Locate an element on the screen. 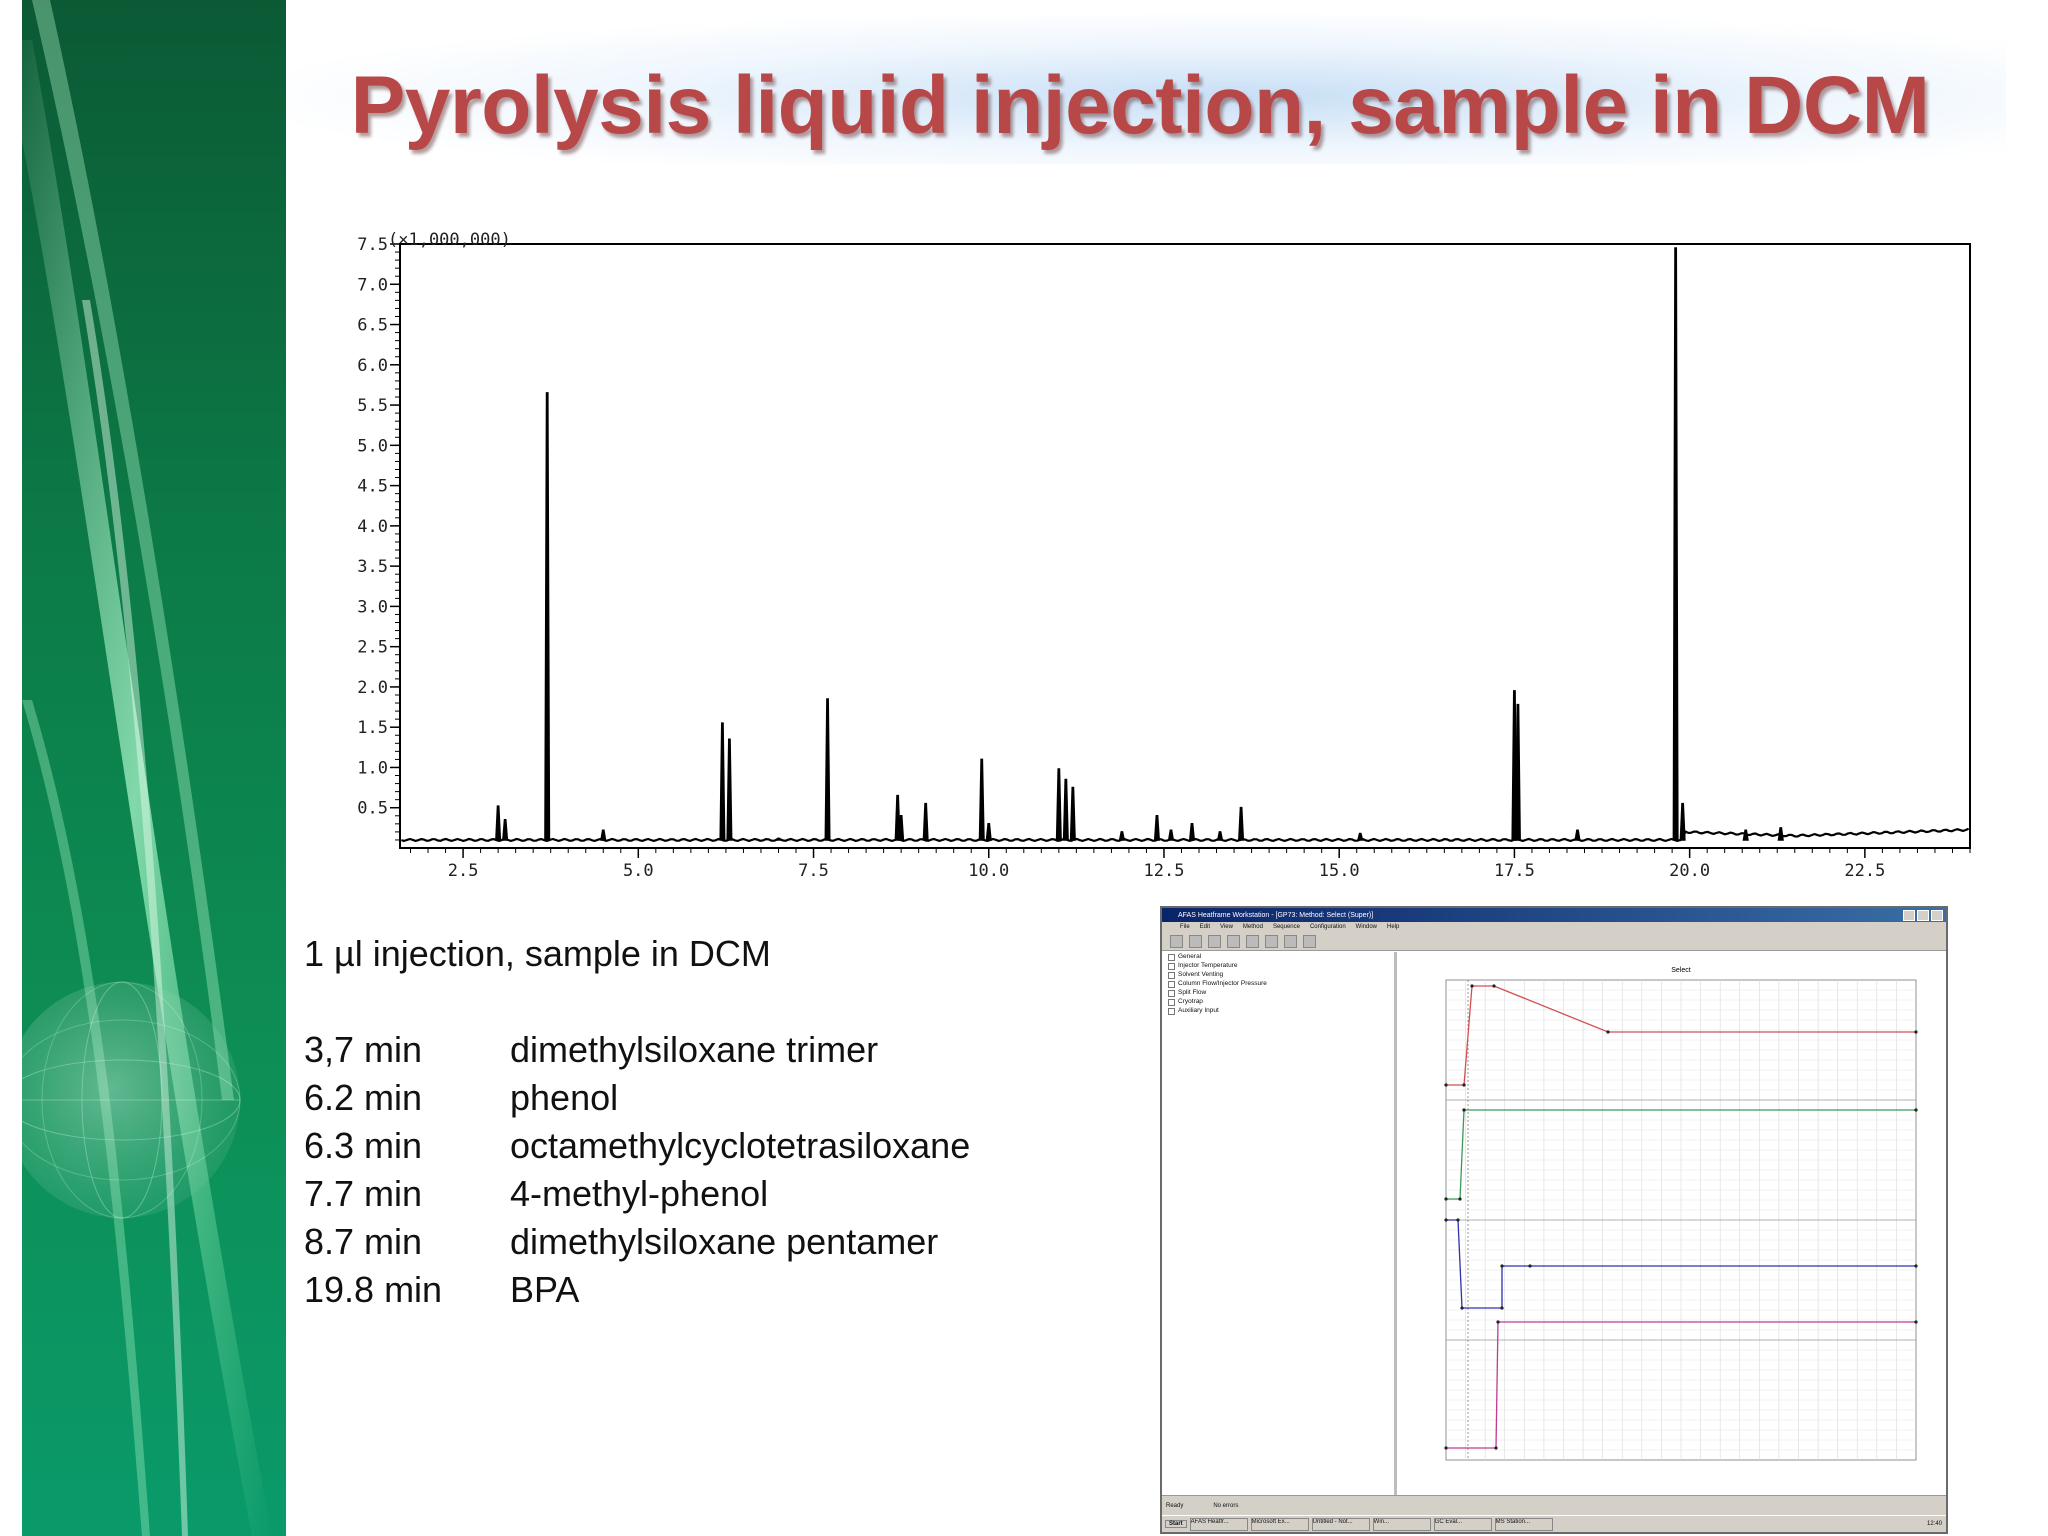  x-tick-label: 5.0 is located at coordinates (638, 871).